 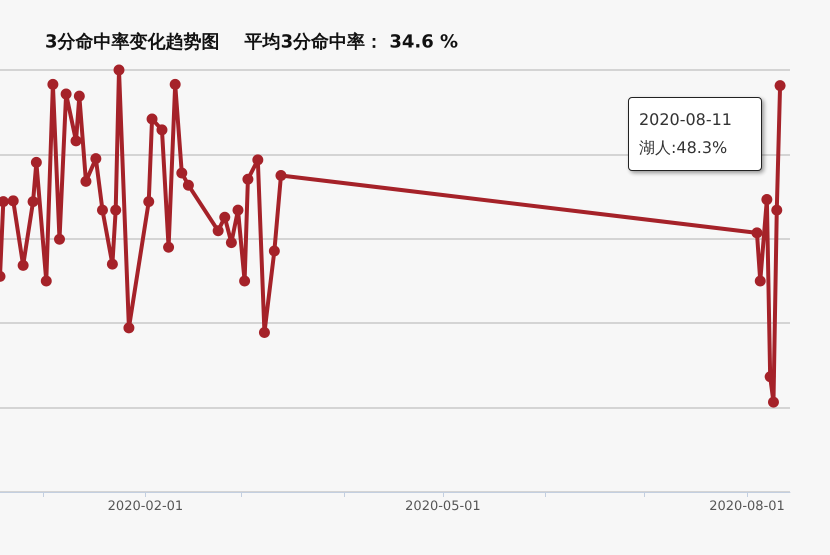 I want to click on tooltip-box: 2020-08-11 湖人:48.3%, so click(x=695, y=134).